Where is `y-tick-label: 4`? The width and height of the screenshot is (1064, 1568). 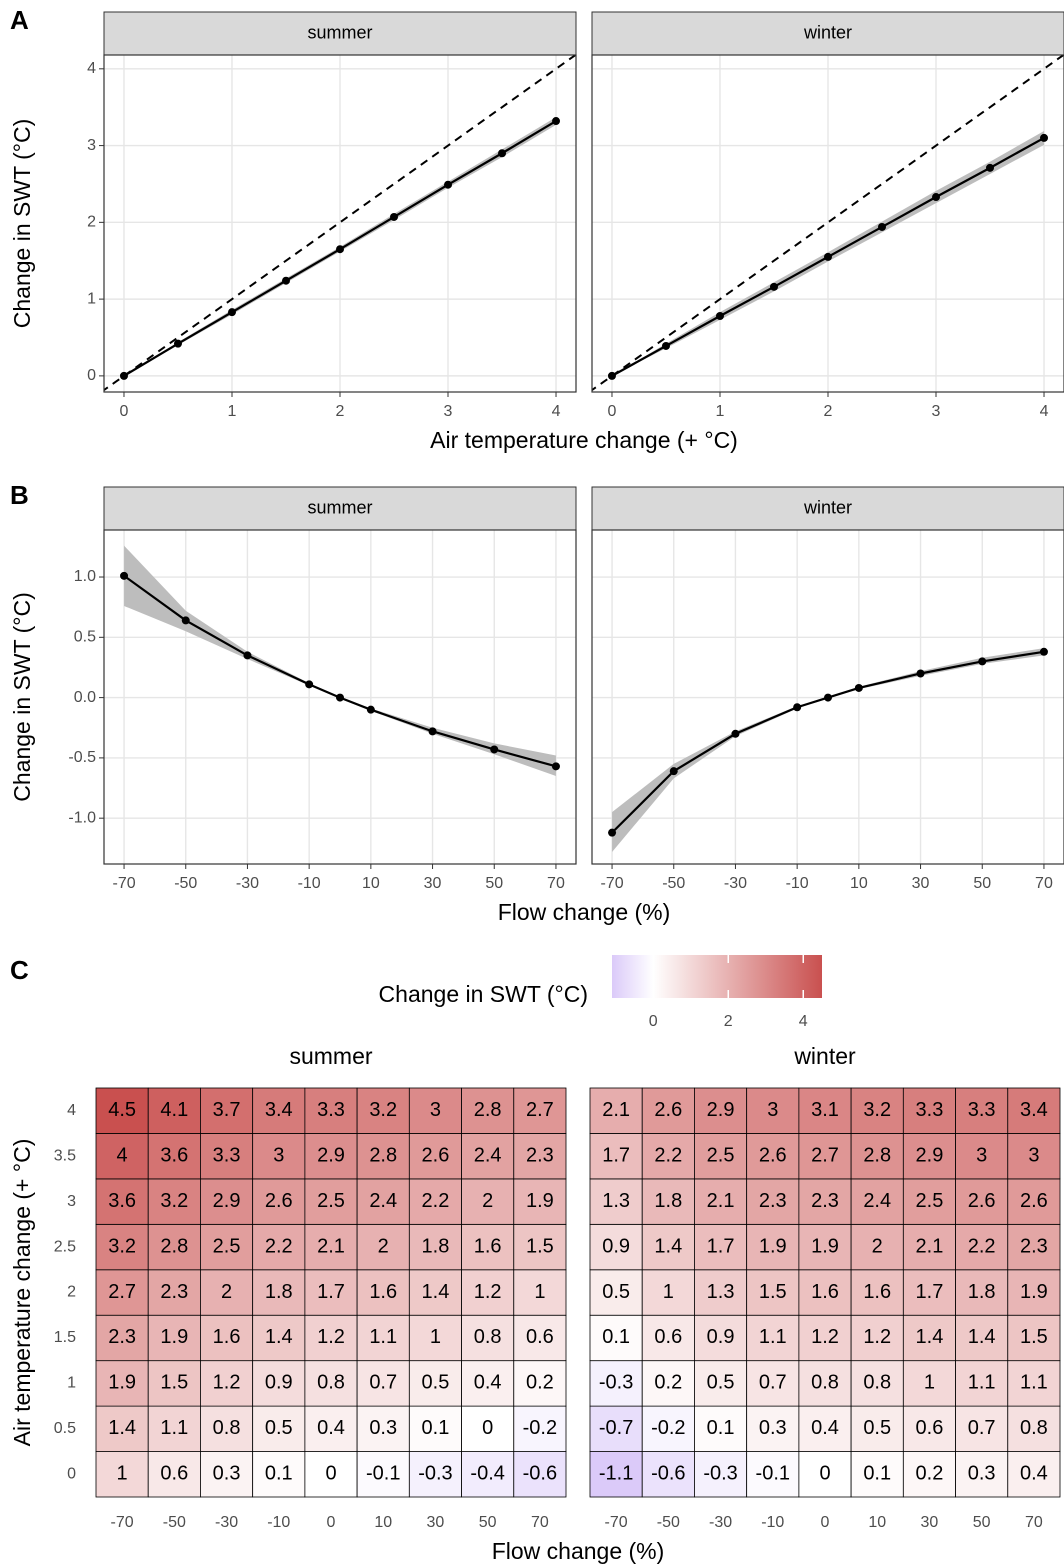 y-tick-label: 4 is located at coordinates (71, 1110).